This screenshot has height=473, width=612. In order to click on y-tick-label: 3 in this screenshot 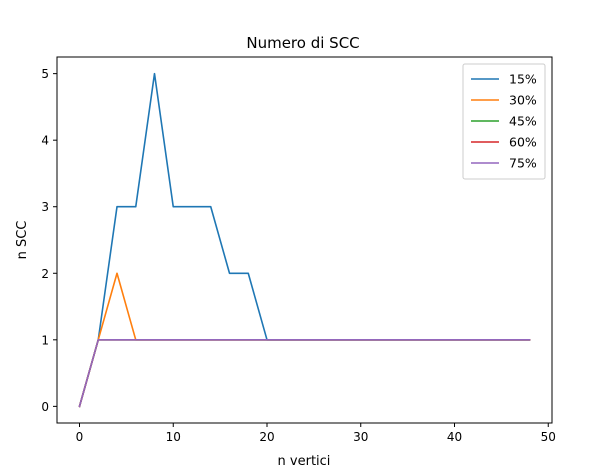, I will do `click(45, 207)`.